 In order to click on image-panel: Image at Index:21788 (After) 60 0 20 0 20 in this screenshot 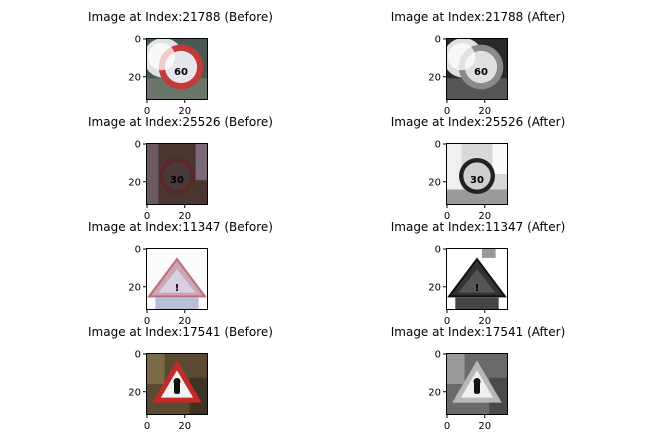, I will do `click(478, 59)`.